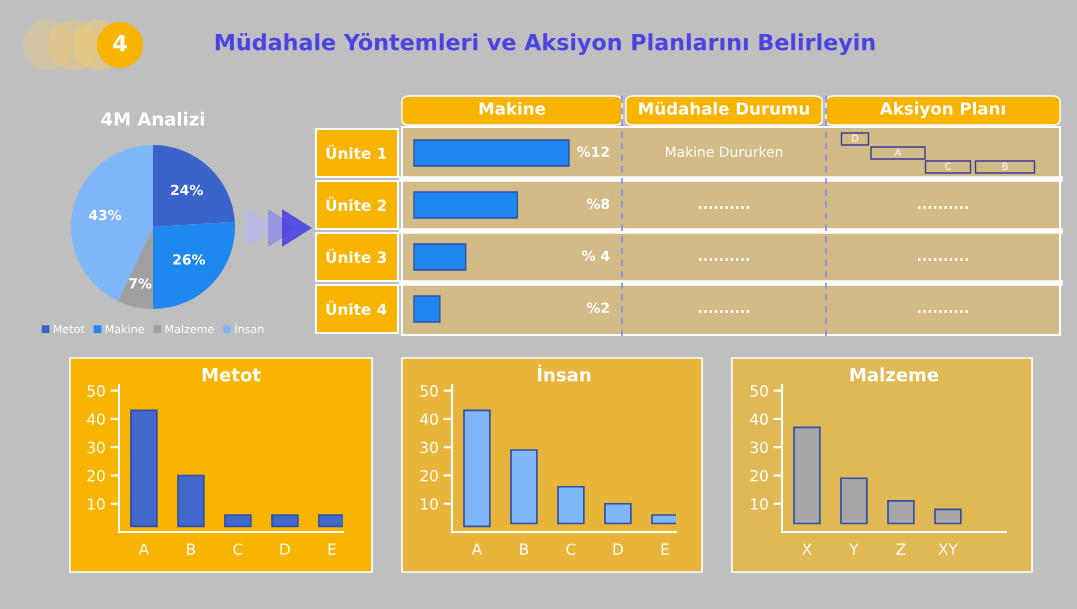 The width and height of the screenshot is (1077, 609). I want to click on x-tick-label: Y, so click(854, 549).